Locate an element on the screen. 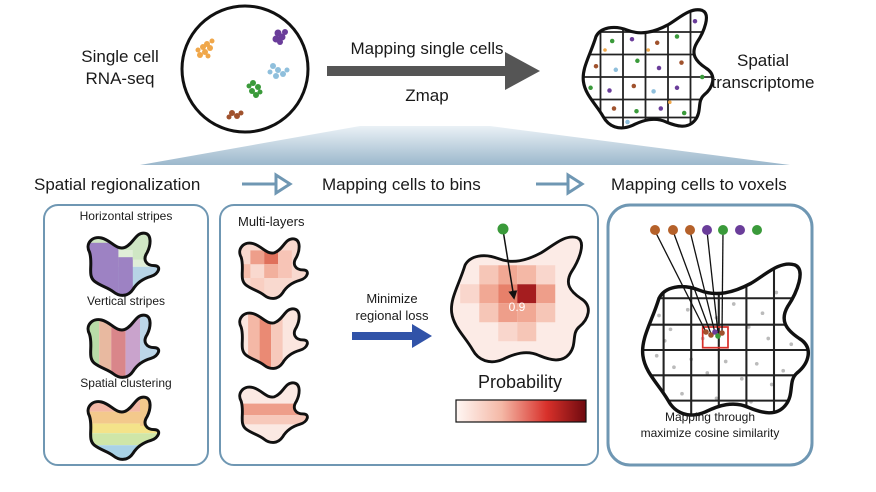 Image resolution: width=876 pixels, height=492 pixels. scrnaseq-label-line2: RNA-seq is located at coordinates (120, 78).